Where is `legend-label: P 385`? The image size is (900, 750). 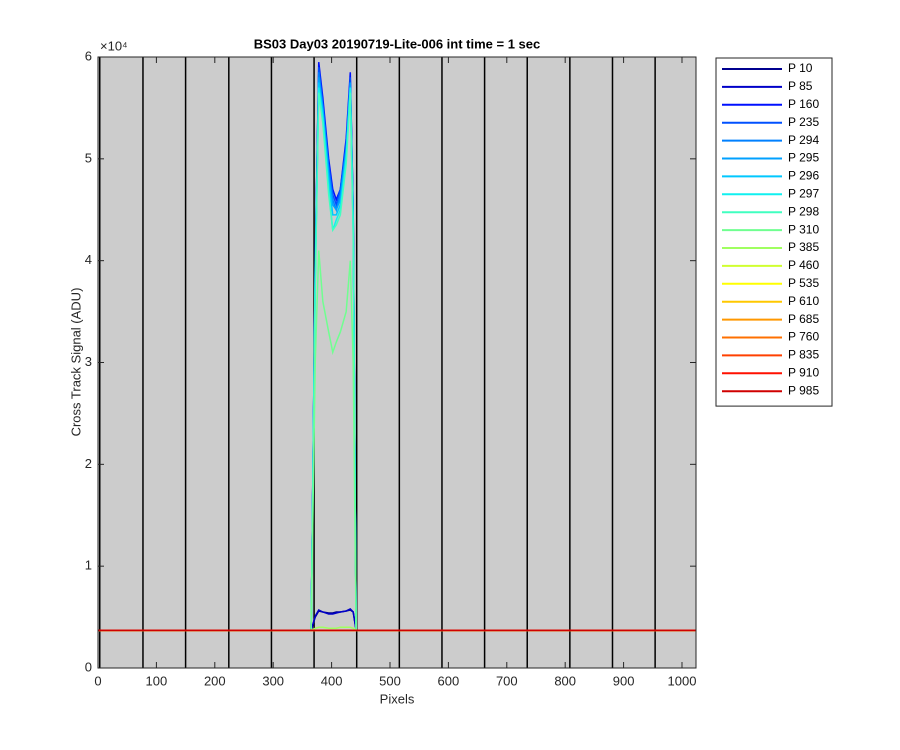
legend-label: P 385 is located at coordinates (803, 247).